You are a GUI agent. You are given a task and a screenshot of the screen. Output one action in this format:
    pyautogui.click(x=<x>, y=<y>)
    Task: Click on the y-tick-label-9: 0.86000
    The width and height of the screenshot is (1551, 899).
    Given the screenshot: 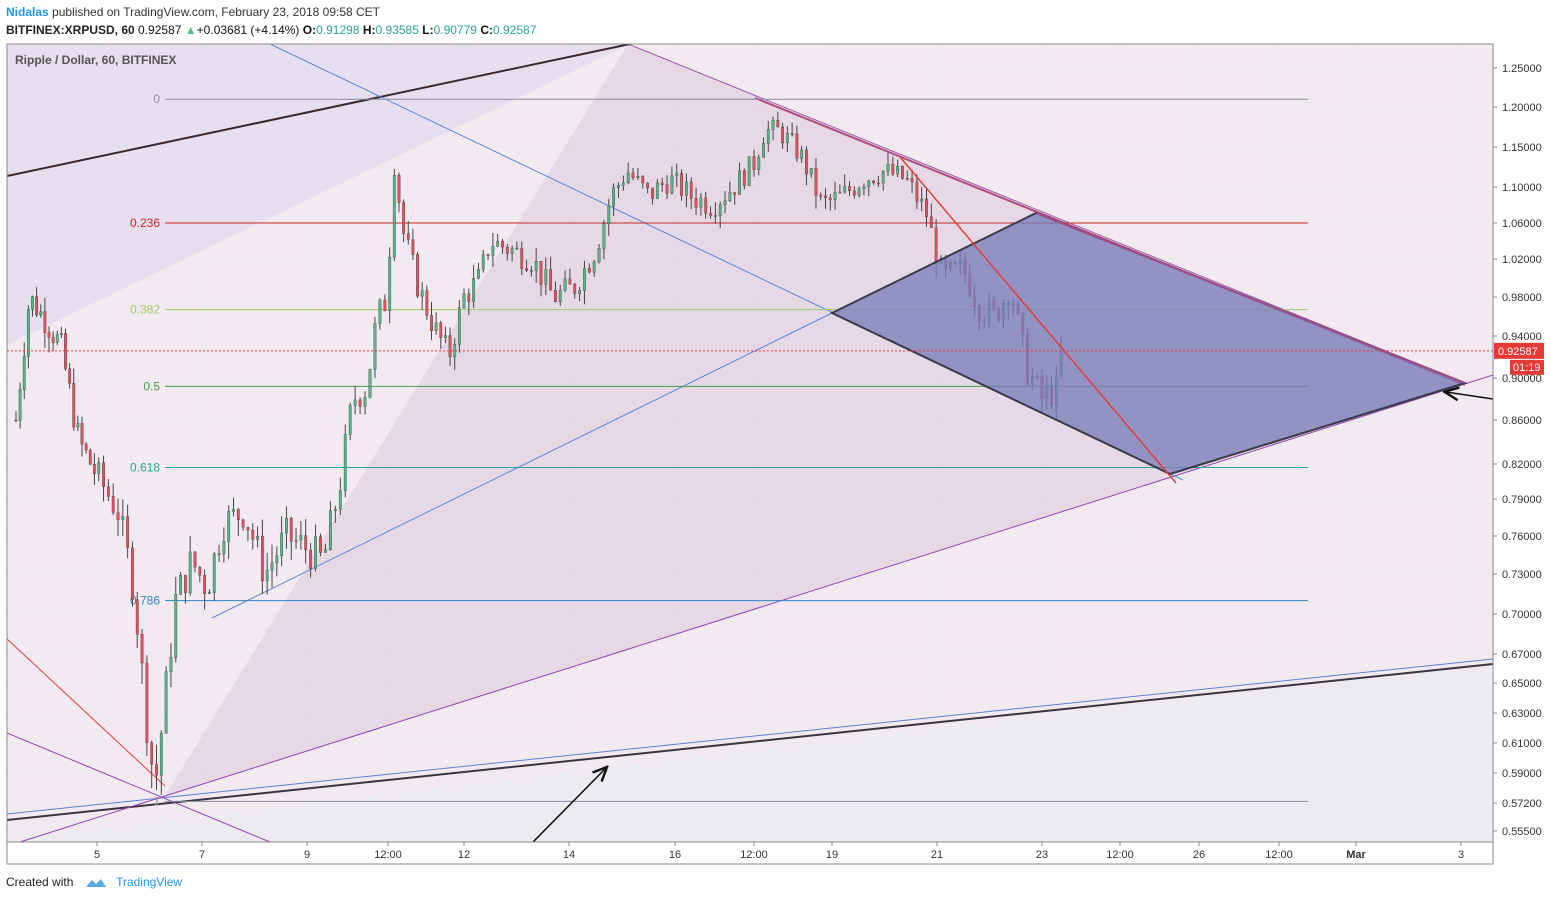 What is the action you would take?
    pyautogui.click(x=1522, y=421)
    